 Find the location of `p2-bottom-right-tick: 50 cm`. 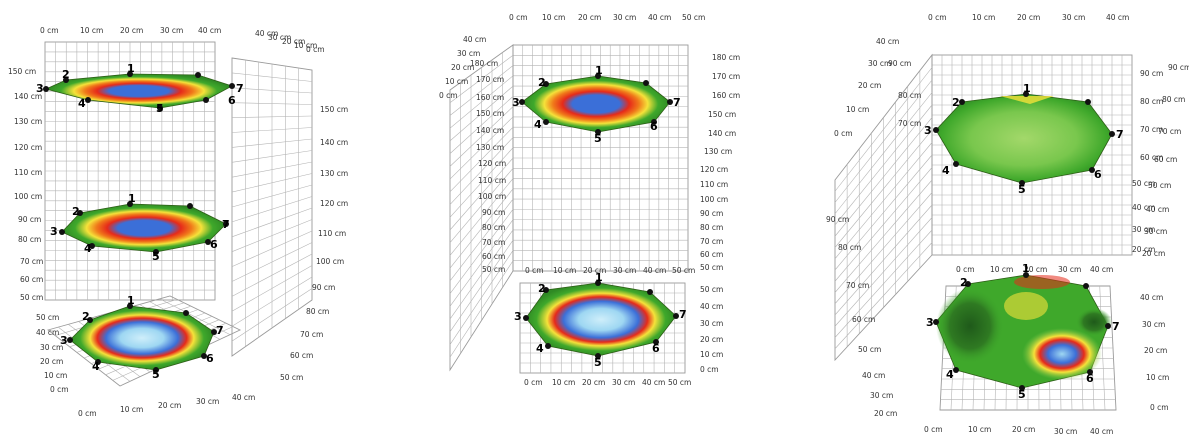

p2-bottom-right-tick: 50 cm is located at coordinates (711, 289).